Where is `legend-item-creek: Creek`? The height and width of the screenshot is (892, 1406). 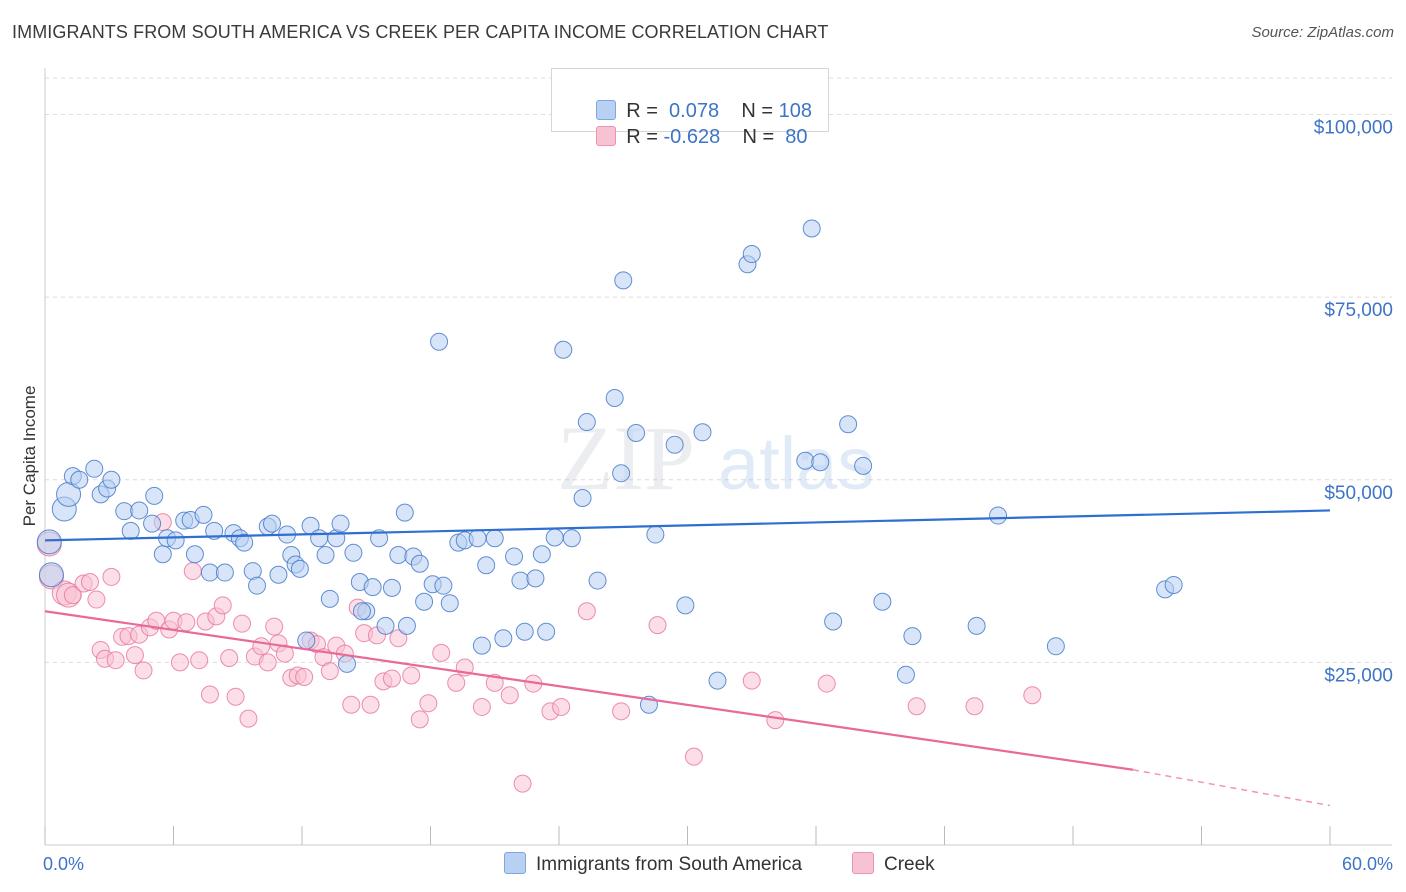 legend-item-creek: Creek is located at coordinates (893, 864).